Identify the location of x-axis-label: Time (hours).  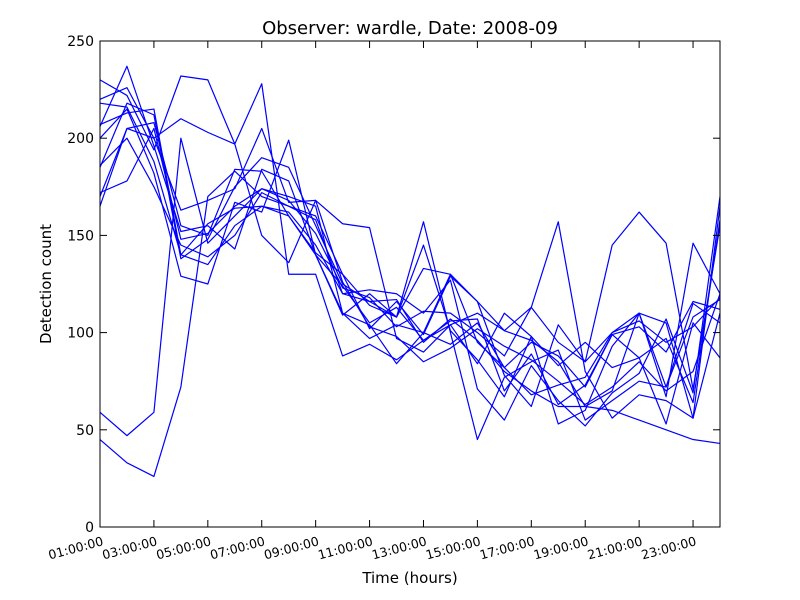
(409, 578).